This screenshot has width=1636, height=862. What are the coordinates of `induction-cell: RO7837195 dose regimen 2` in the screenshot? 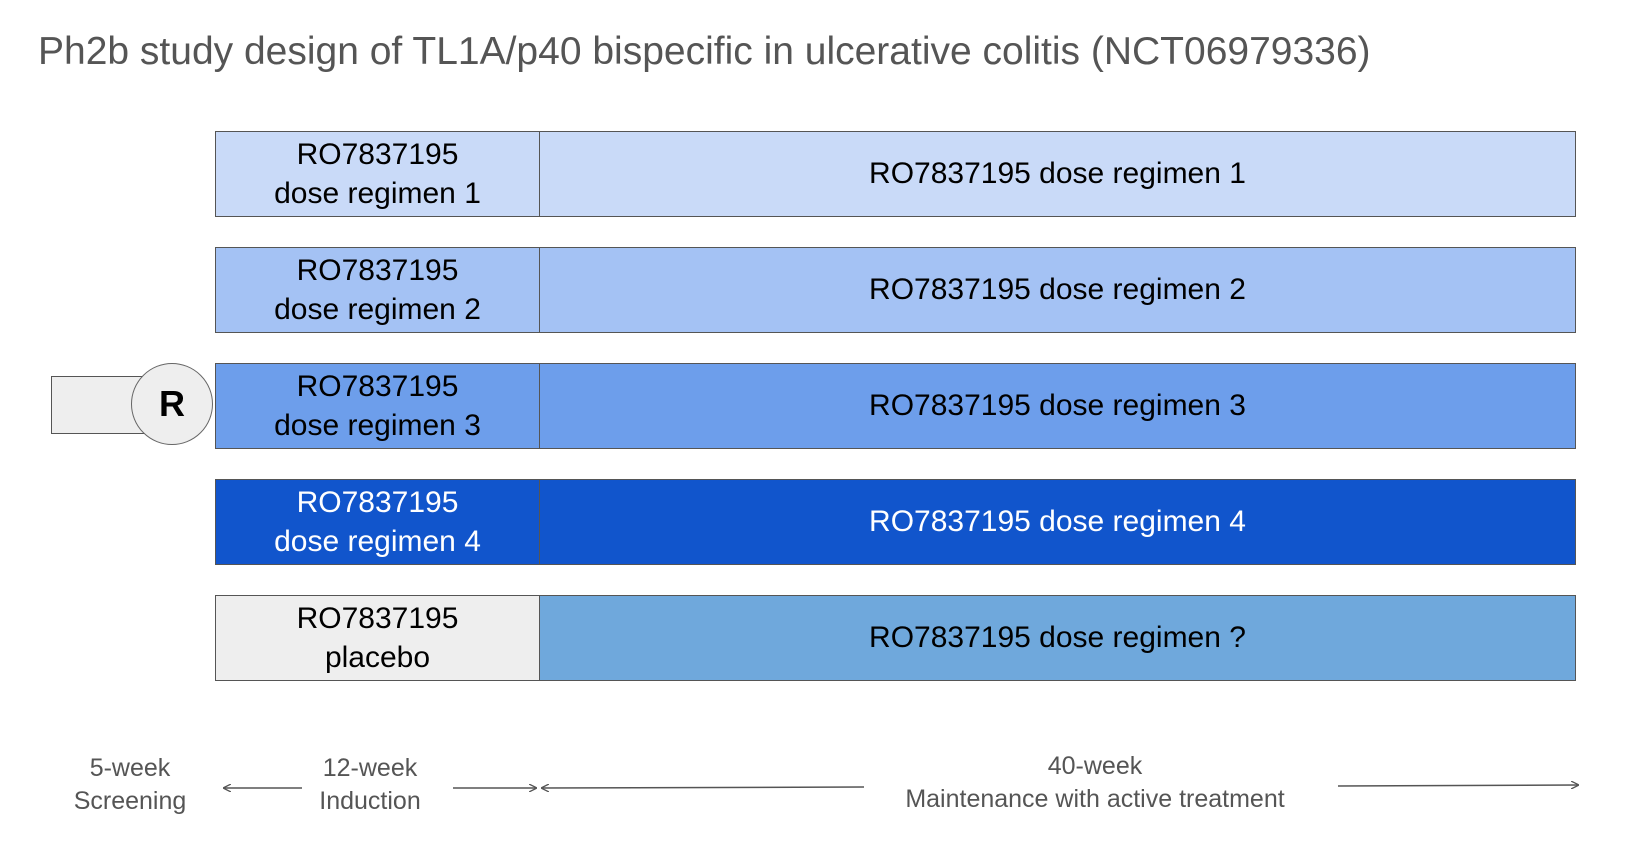 It's located at (378, 290).